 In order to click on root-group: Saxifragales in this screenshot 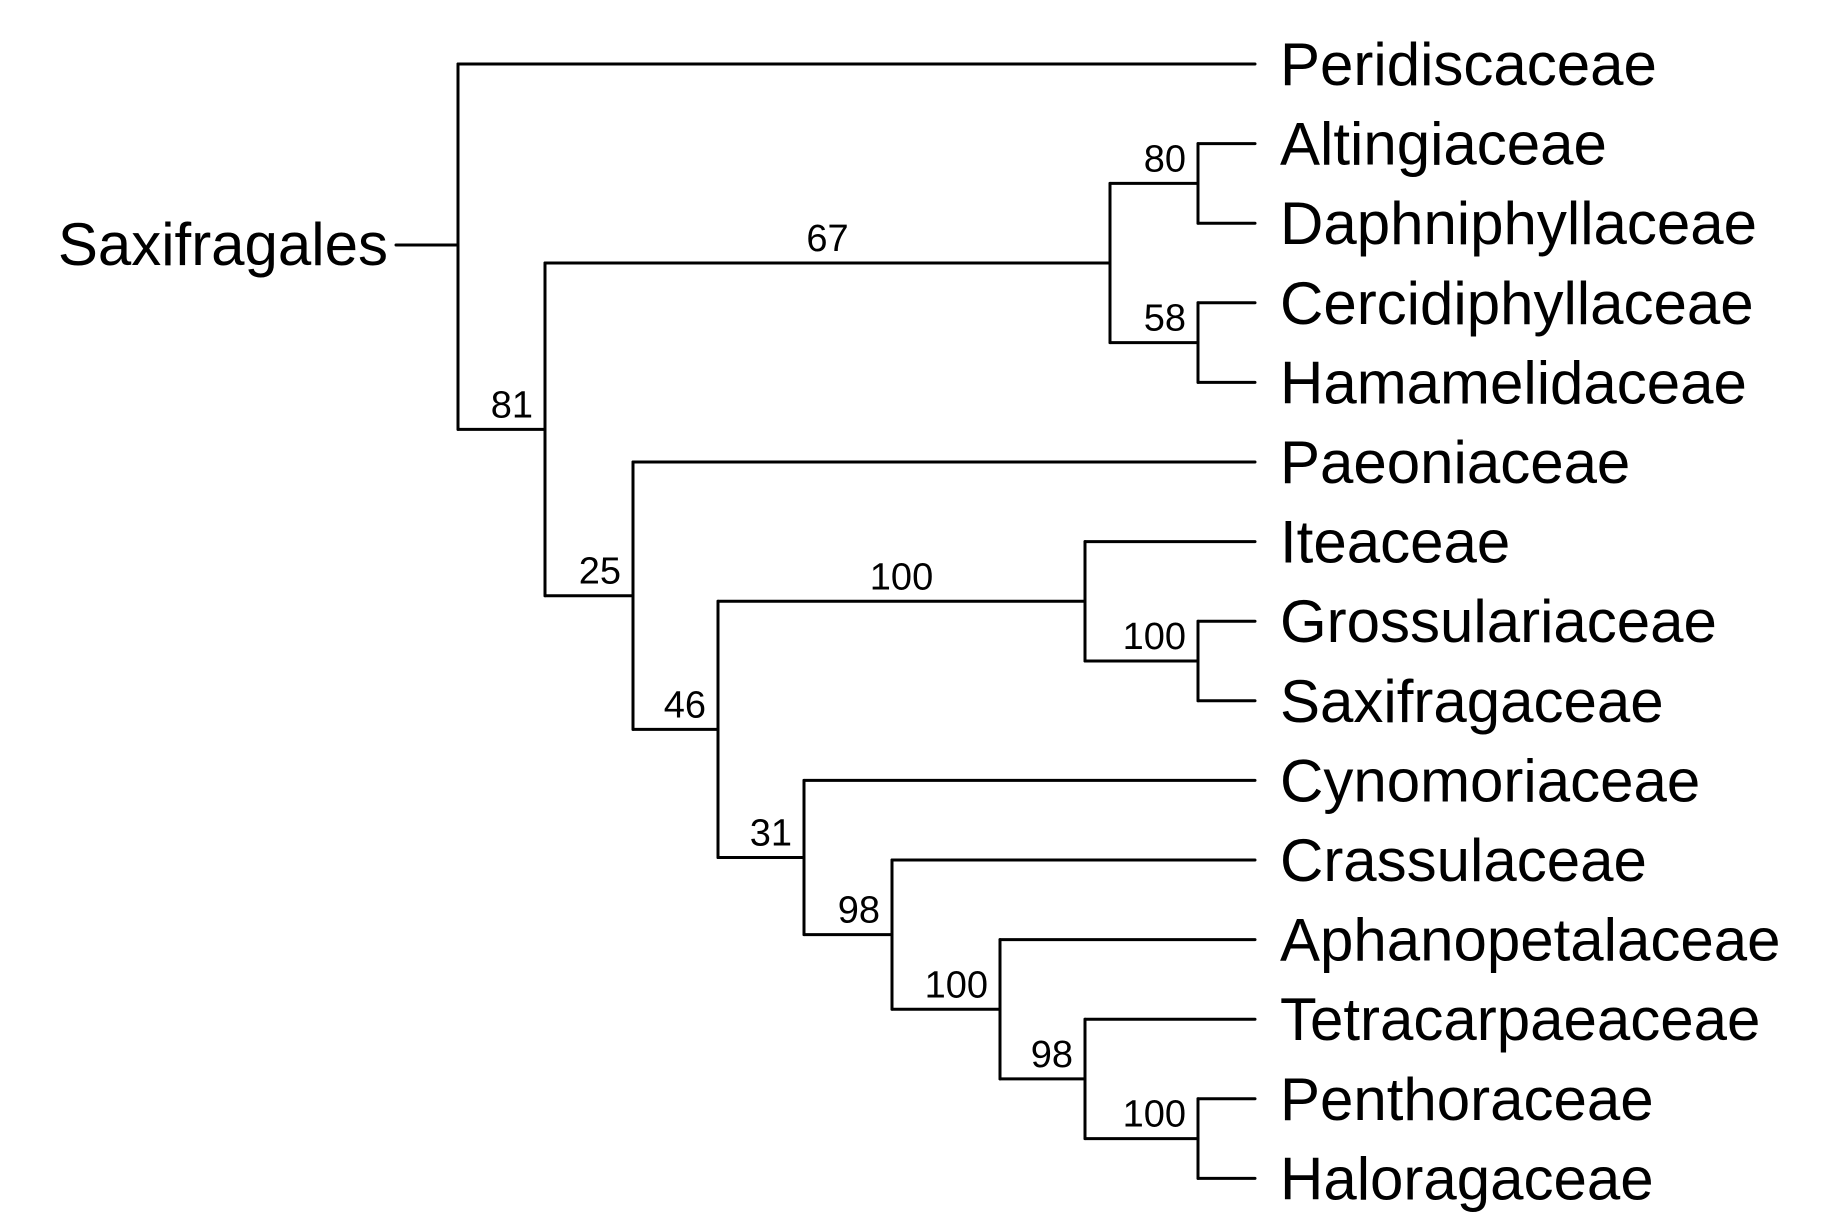, I will do `click(259, 244)`.